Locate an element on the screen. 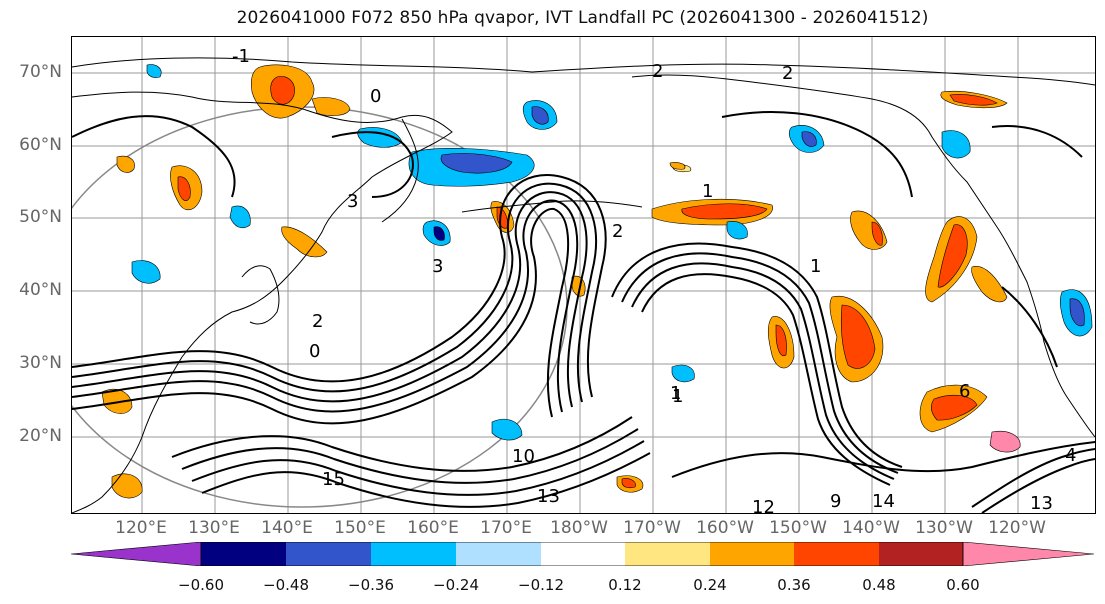 Image resolution: width=1105 pixels, height=604 pixels. coastline-kamchatka is located at coordinates (400, 170).